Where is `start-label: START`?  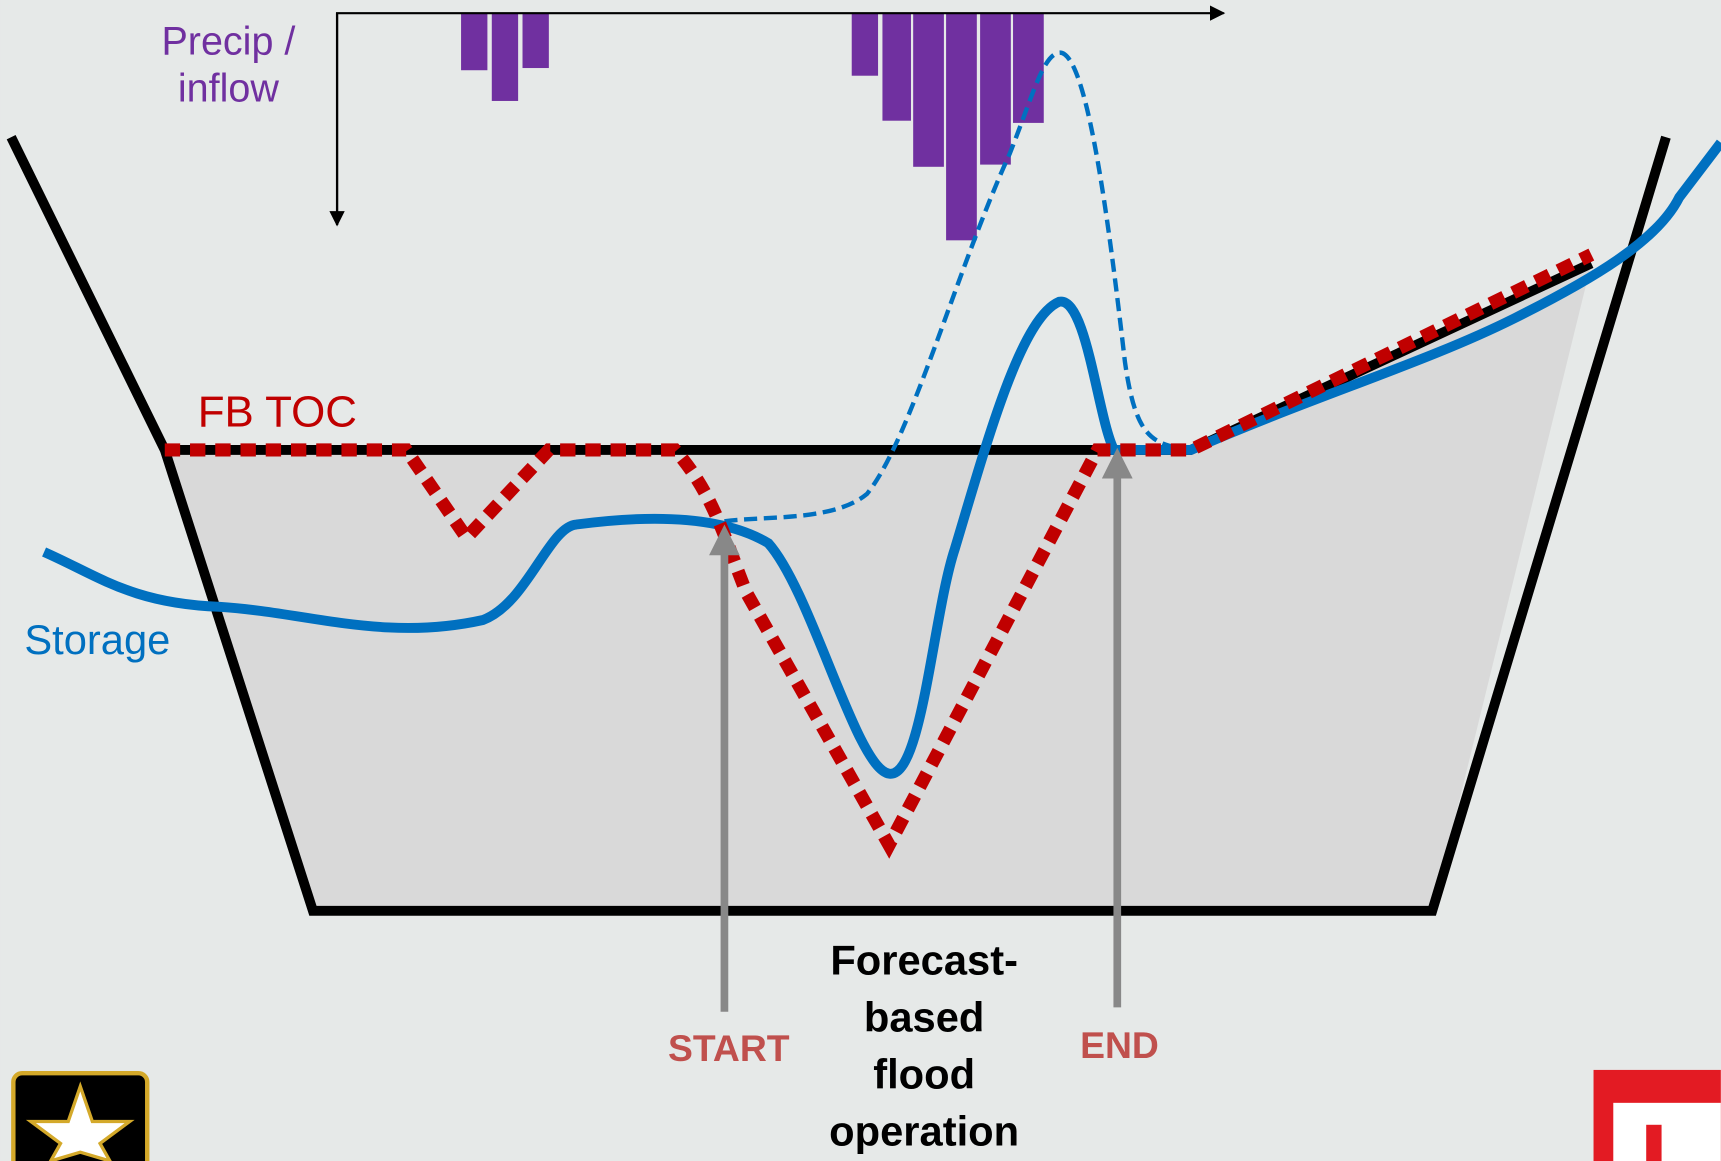 start-label: START is located at coordinates (729, 1048).